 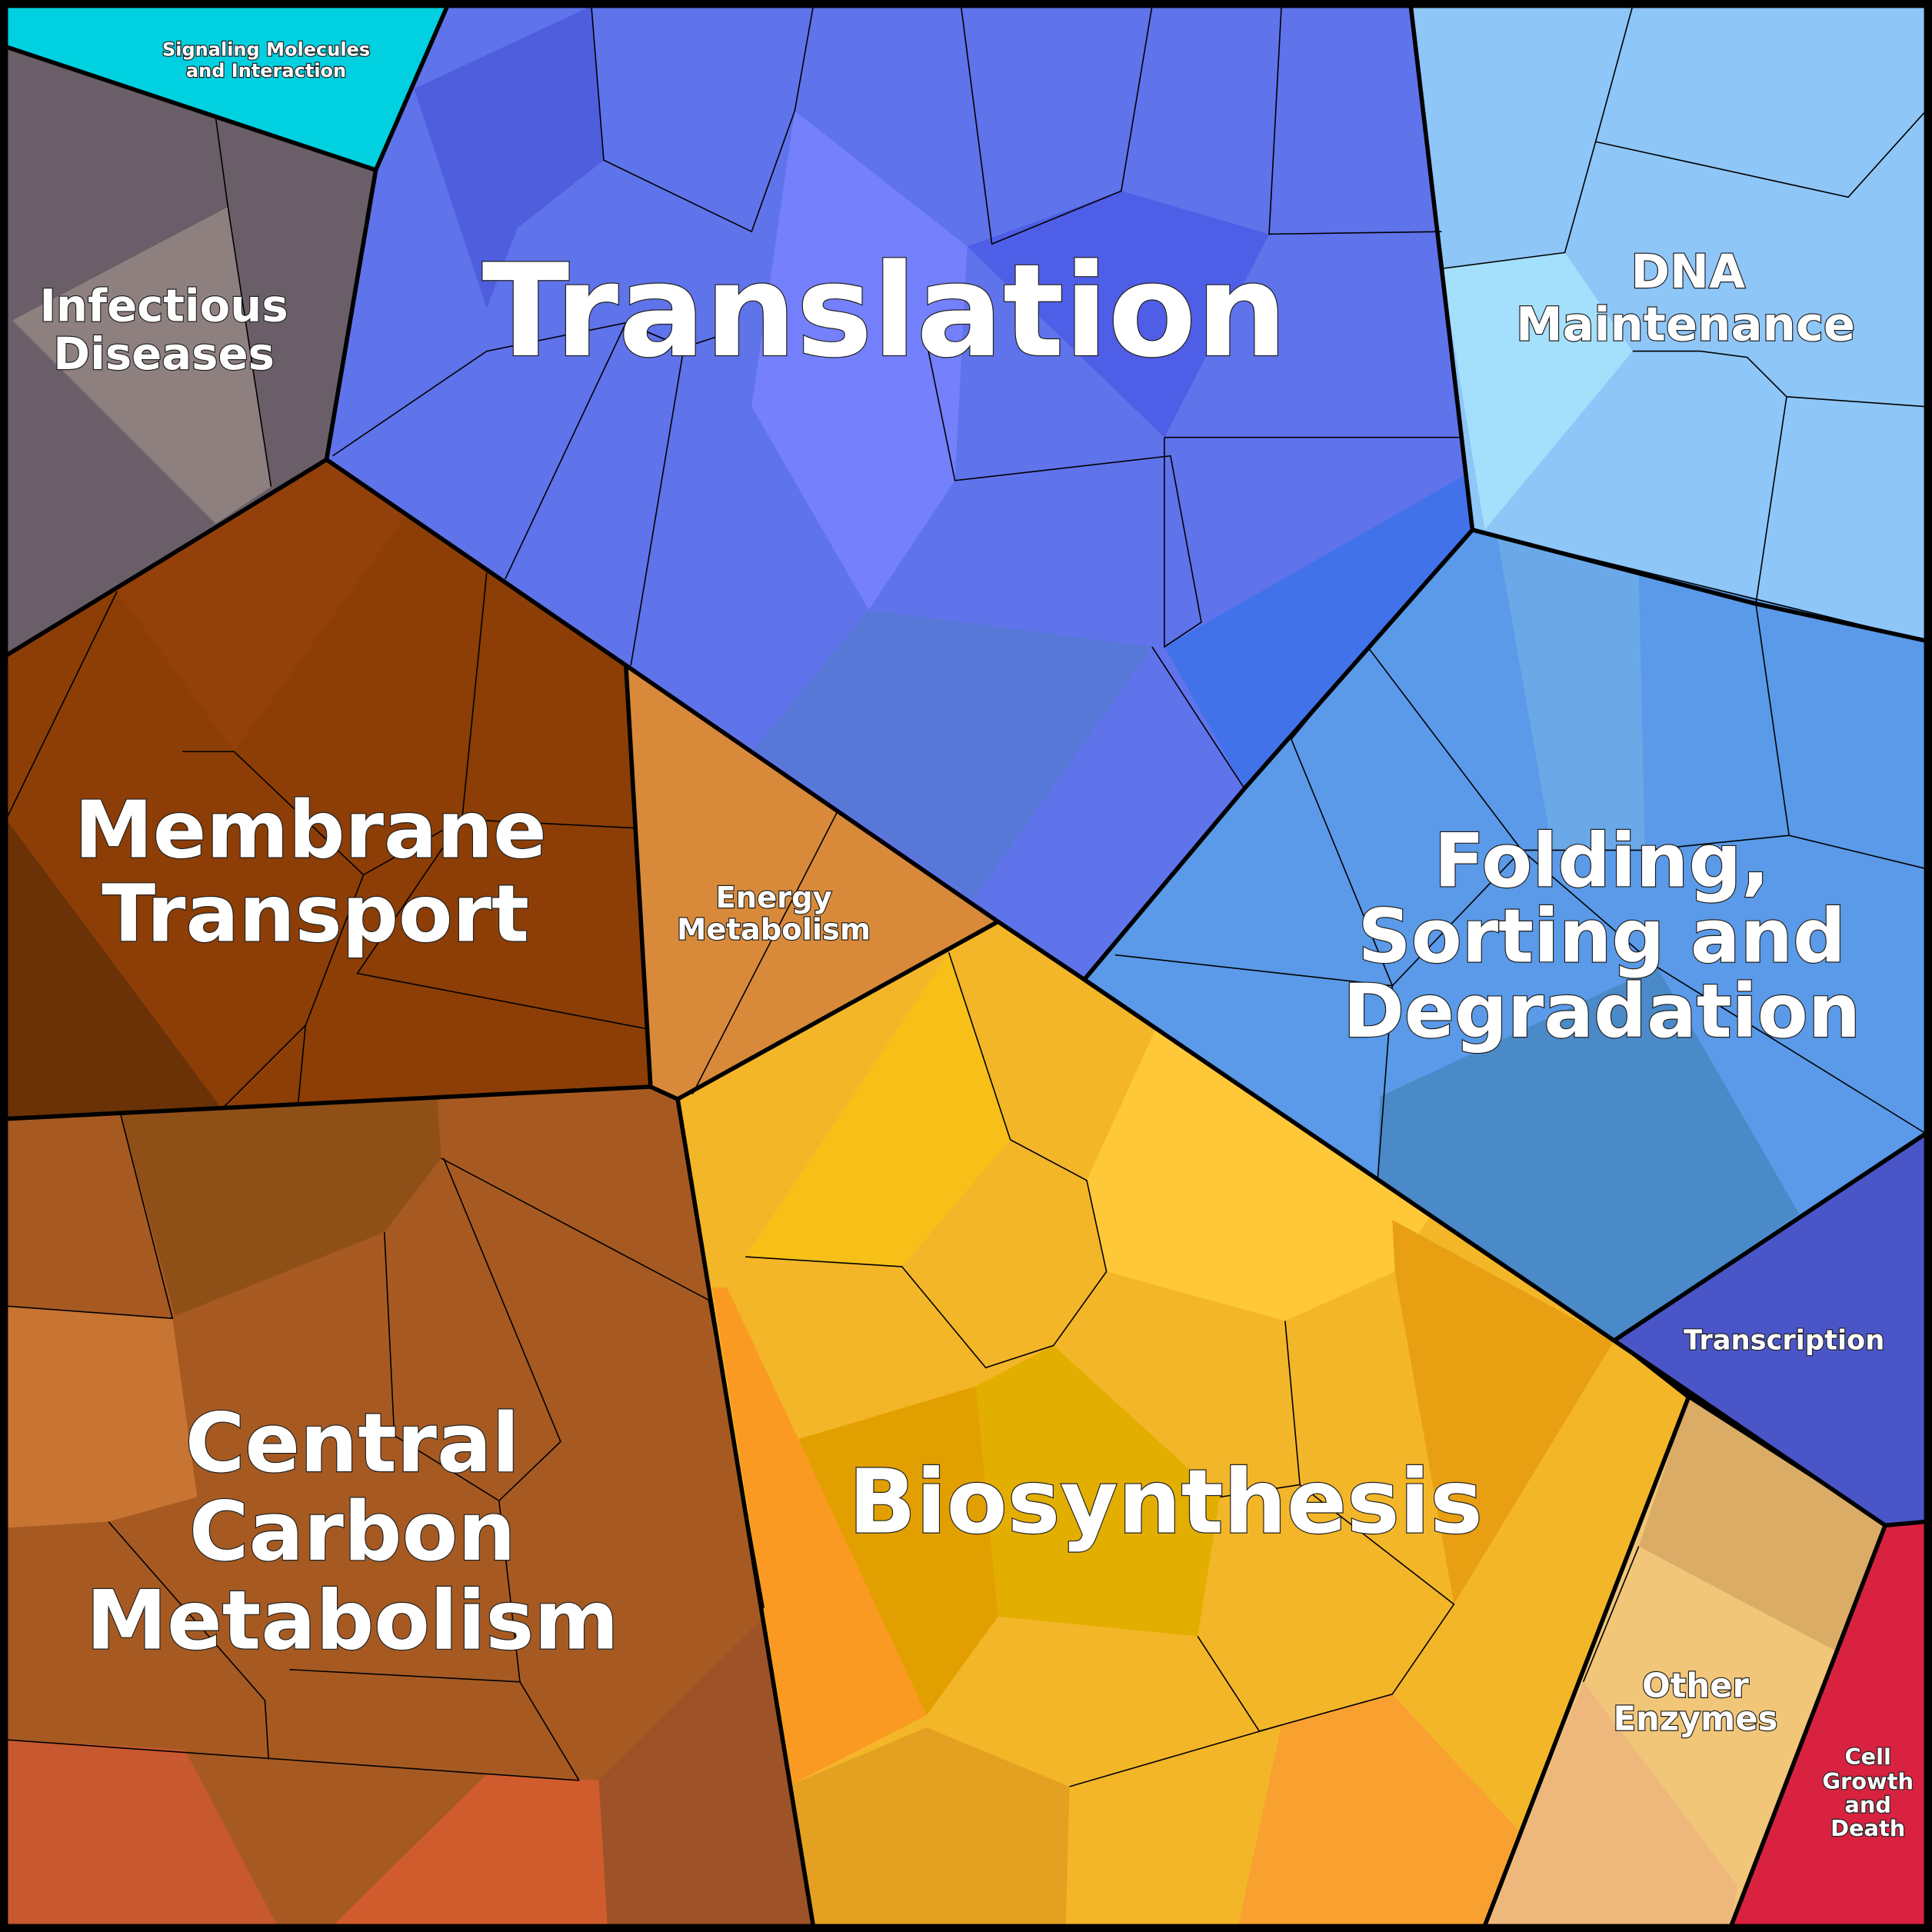 What do you see at coordinates (1688, 272) in the screenshot?
I see `region-label: DNA` at bounding box center [1688, 272].